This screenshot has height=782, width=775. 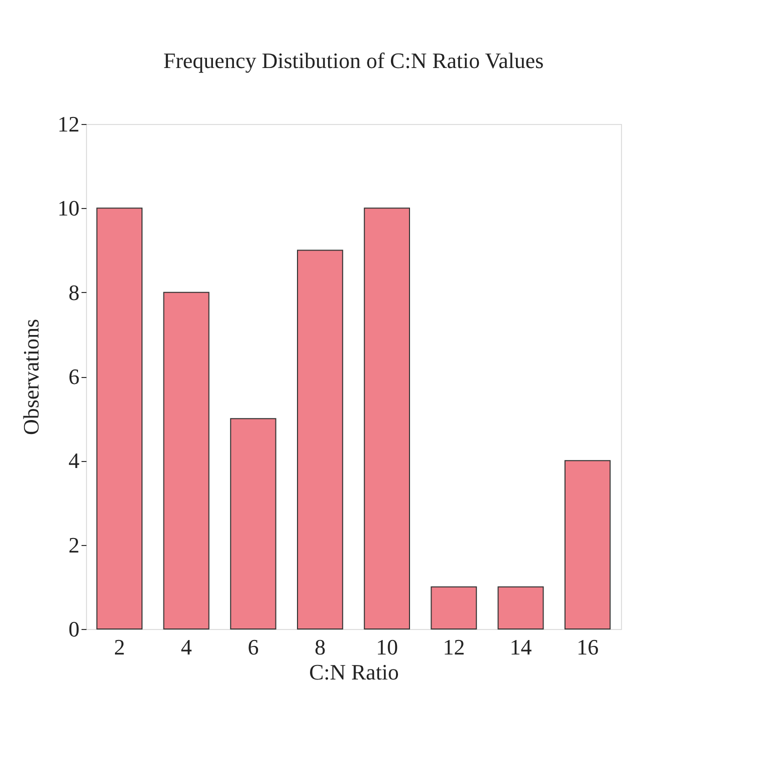 I want to click on x-tick-label: 12, so click(x=453, y=647).